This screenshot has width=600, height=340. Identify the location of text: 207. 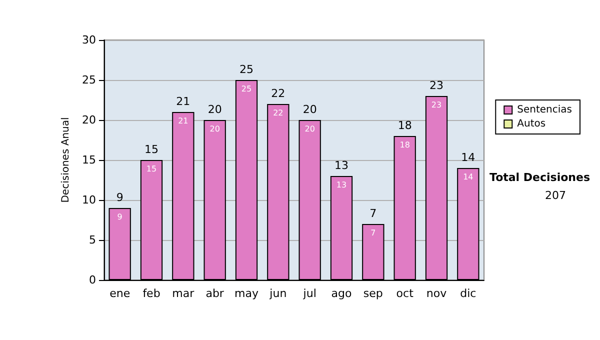
(555, 195).